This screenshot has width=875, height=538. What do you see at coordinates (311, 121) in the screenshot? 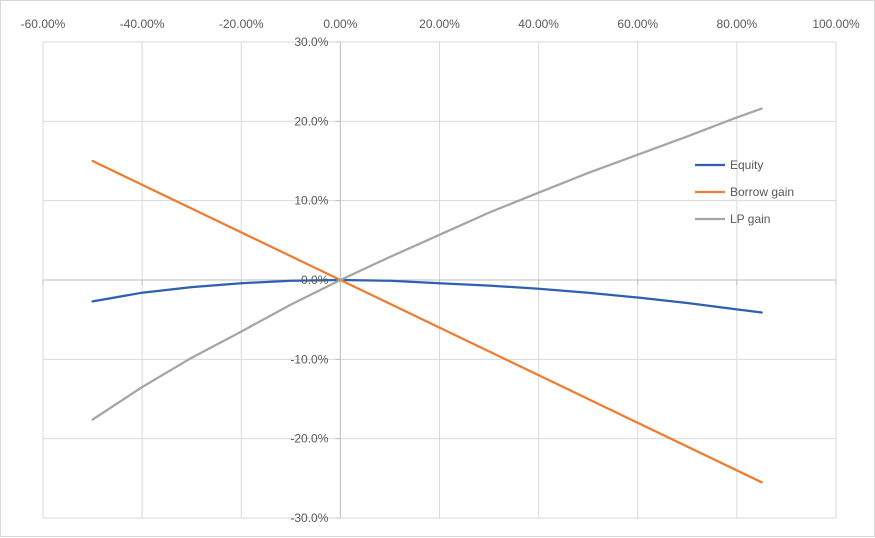
I see `y-tick-label: 20.0%` at bounding box center [311, 121].